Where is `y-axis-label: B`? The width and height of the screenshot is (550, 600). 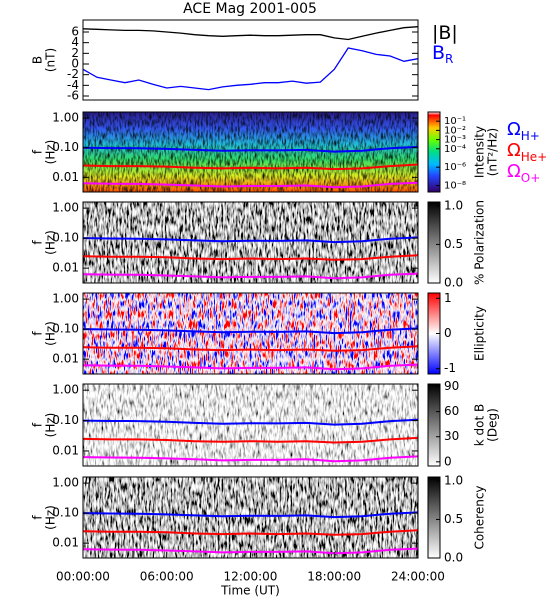
y-axis-label: B is located at coordinates (38, 60).